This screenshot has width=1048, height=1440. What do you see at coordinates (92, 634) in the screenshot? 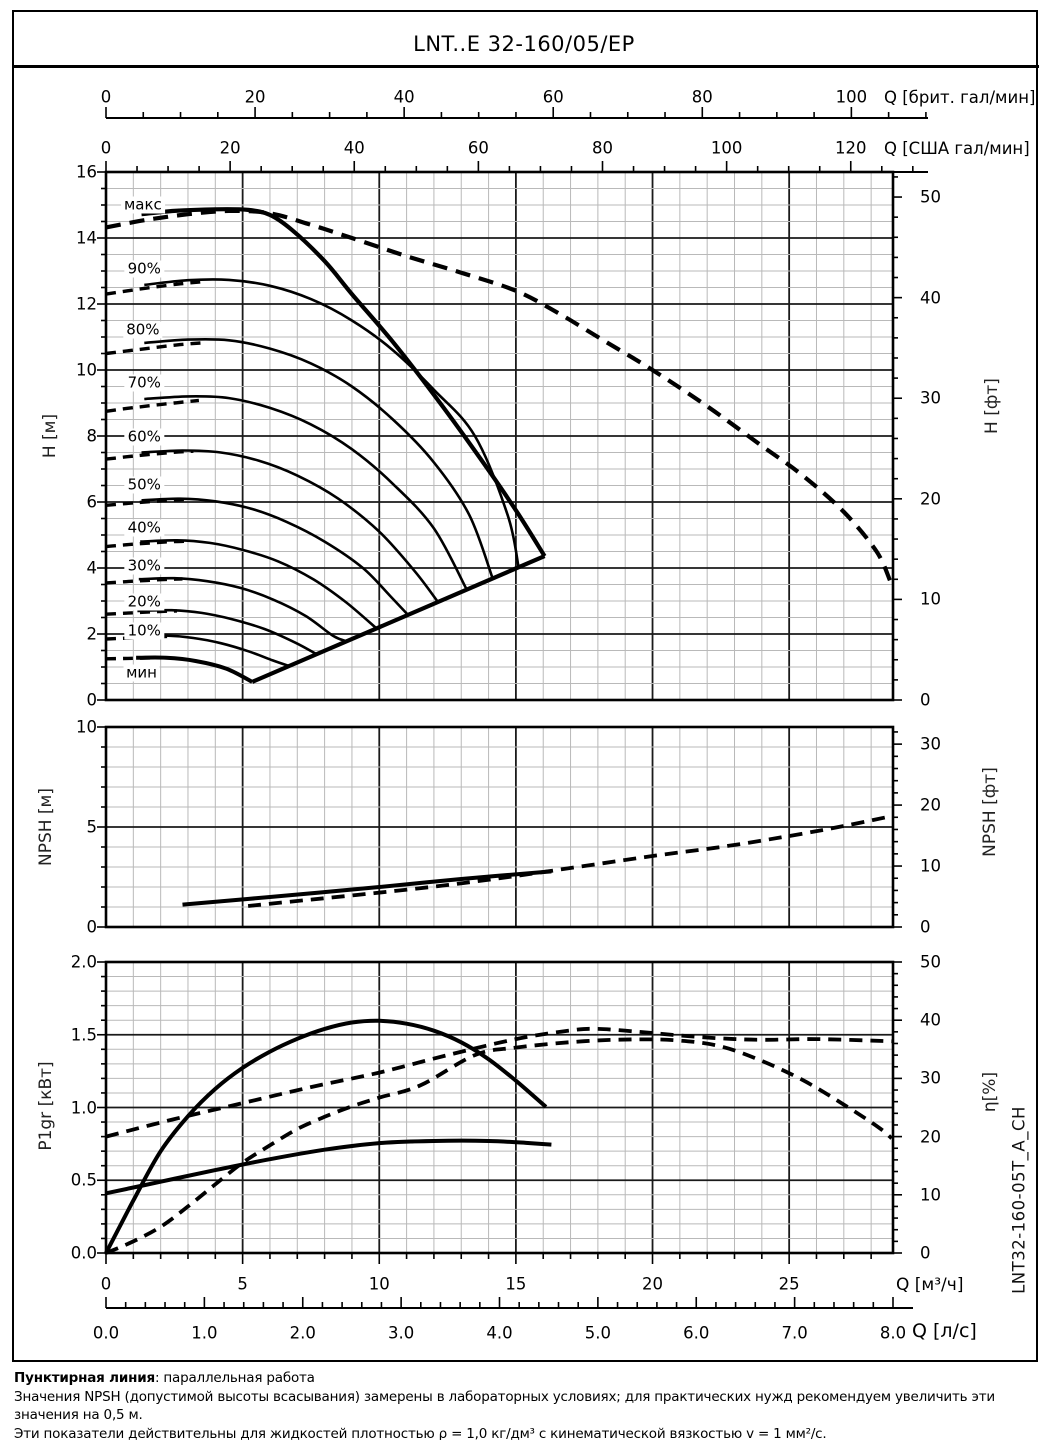
I see `y-left-tick-label: 2` at bounding box center [92, 634].